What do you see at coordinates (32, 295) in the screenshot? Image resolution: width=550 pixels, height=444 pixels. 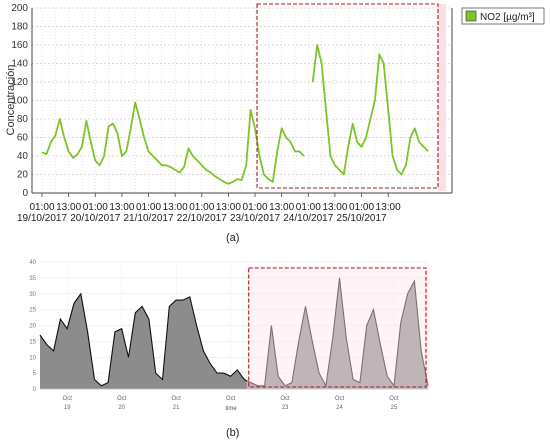 I see `y-tick-label: 30` at bounding box center [32, 295].